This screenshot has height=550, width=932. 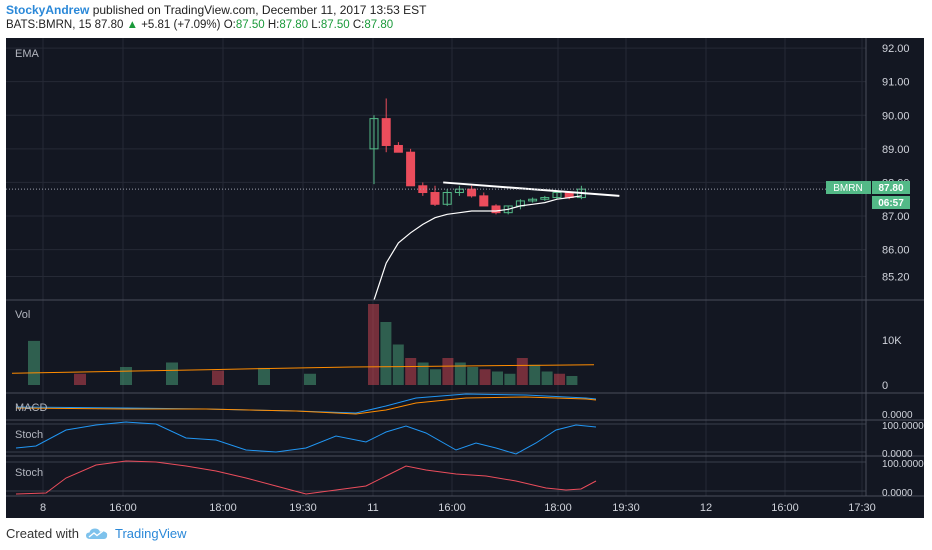 I want to click on created-with-text: Created with, so click(x=42, y=533).